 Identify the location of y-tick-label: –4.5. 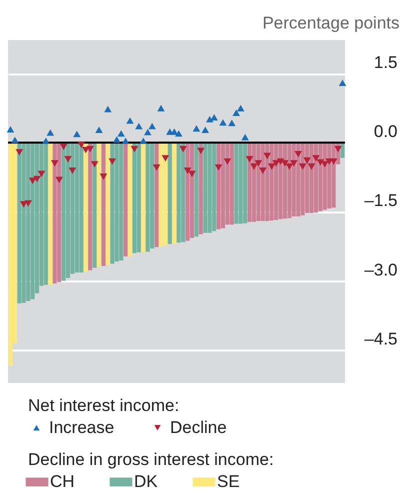
(381, 338).